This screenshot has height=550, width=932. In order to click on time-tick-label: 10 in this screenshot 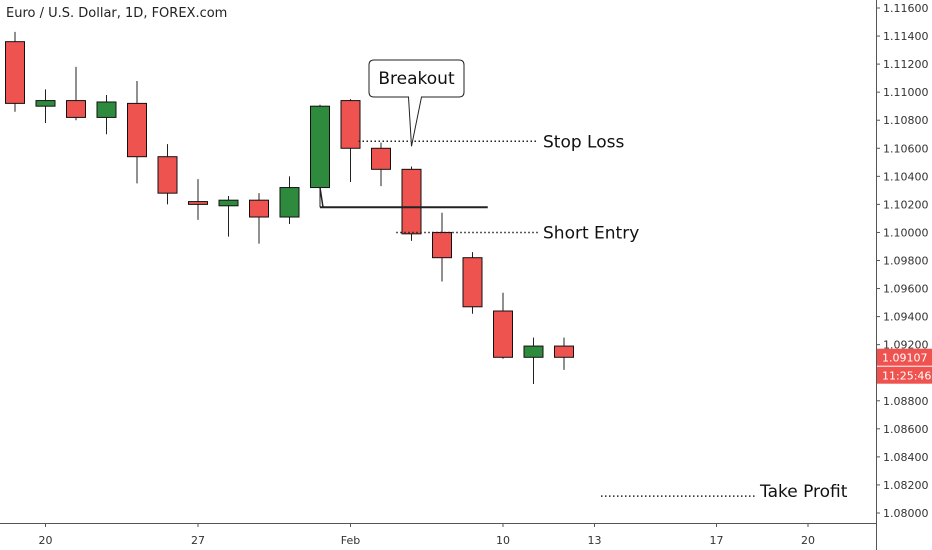, I will do `click(503, 540)`.